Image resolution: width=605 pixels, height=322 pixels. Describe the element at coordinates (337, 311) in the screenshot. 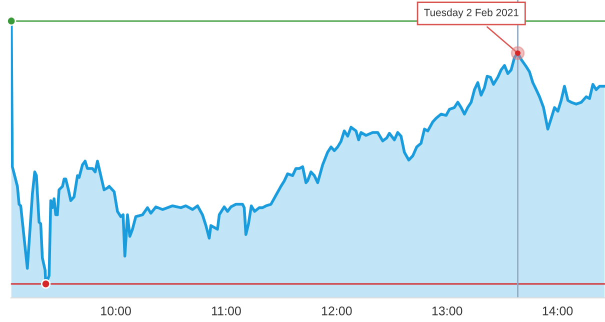

I see `x-tick-label: 12:00` at that location.